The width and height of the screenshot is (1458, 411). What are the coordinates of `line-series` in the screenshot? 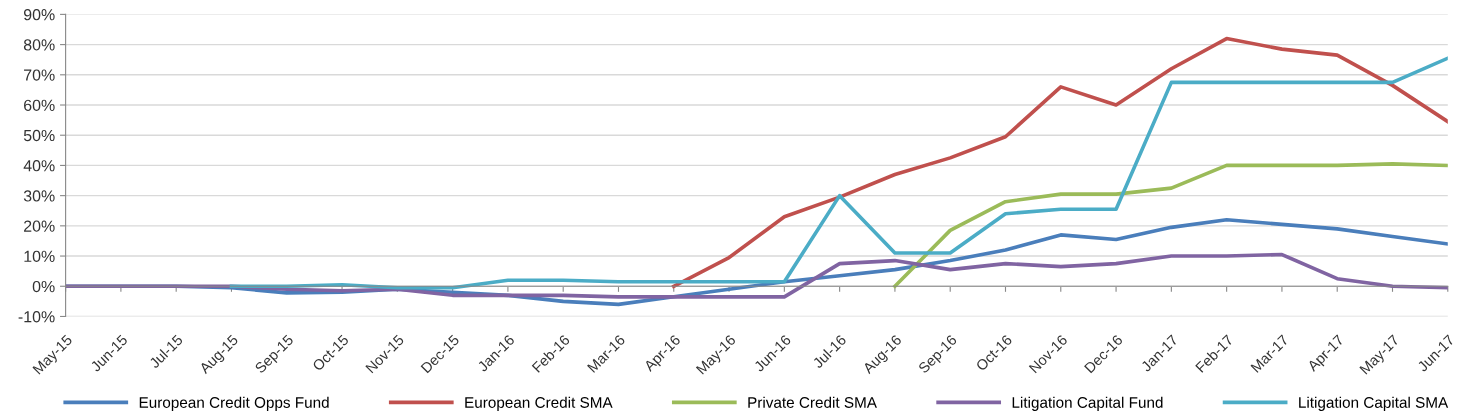 It's located at (1170, 225).